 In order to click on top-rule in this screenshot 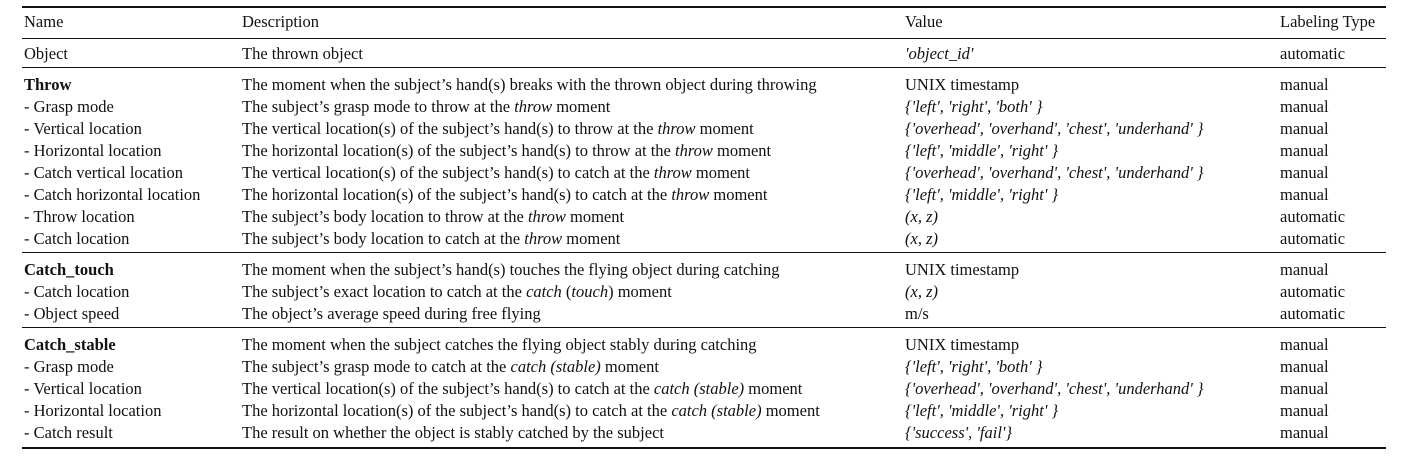, I will do `click(704, 7)`.